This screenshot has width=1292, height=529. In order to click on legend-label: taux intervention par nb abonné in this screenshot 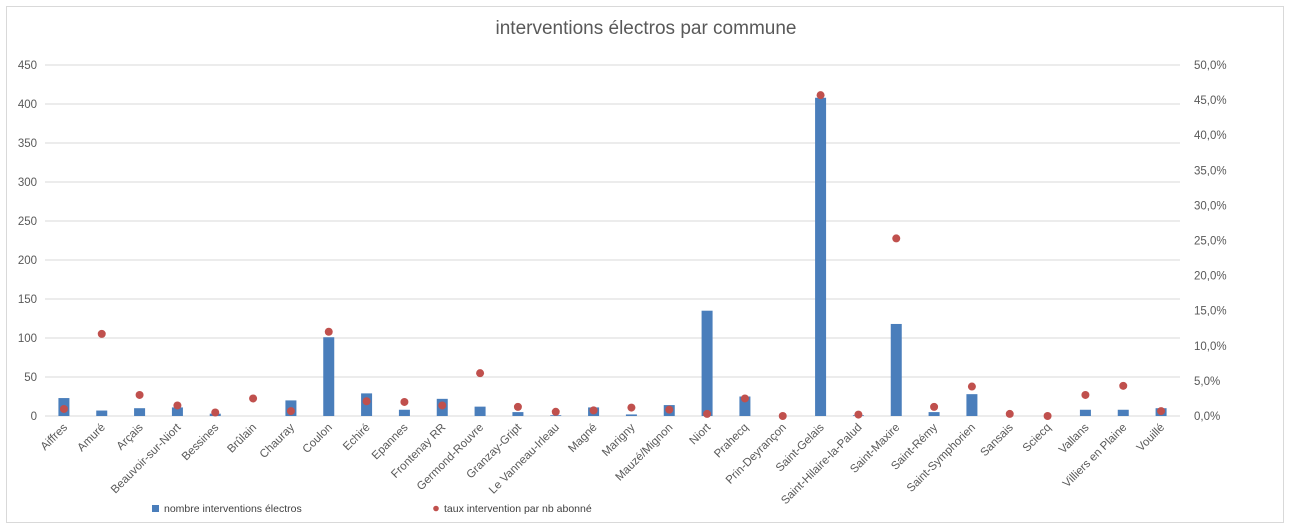, I will do `click(518, 509)`.